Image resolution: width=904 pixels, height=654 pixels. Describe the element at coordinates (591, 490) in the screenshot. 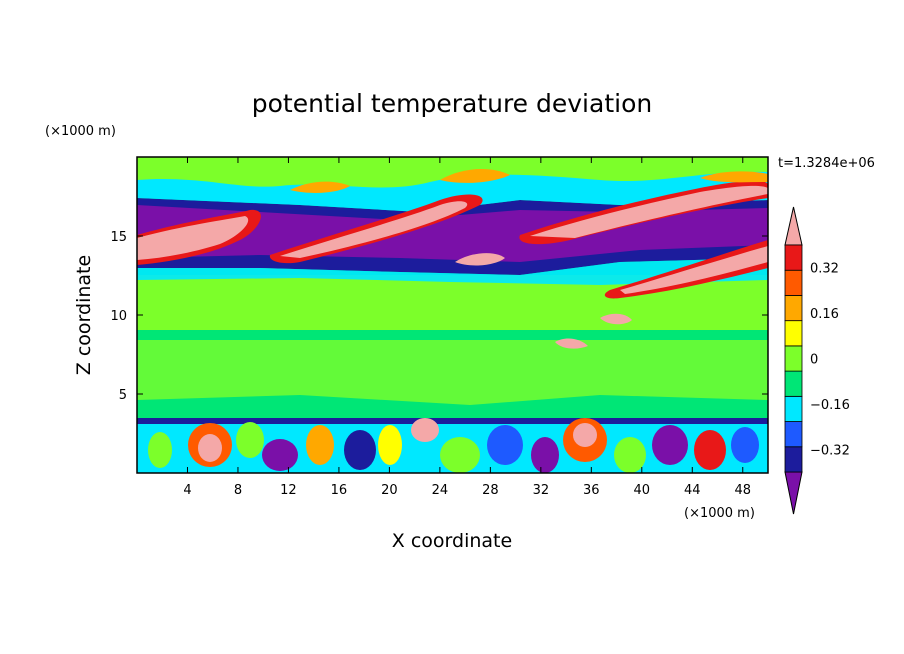

I see `x-tick-label: 36` at that location.